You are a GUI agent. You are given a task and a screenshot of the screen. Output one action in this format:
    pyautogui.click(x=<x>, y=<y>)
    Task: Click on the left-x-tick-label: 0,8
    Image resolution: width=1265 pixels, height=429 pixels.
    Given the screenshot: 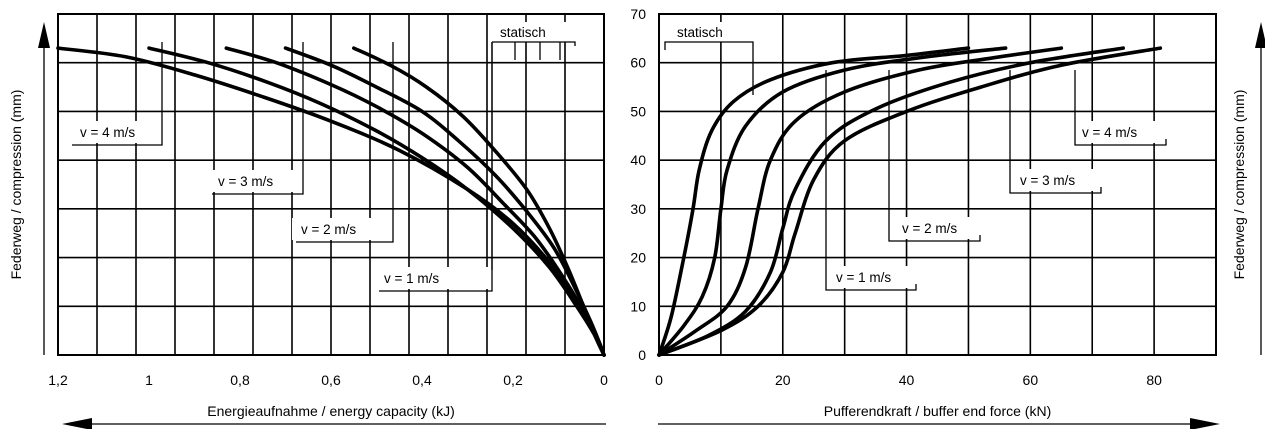 What is the action you would take?
    pyautogui.click(x=240, y=380)
    